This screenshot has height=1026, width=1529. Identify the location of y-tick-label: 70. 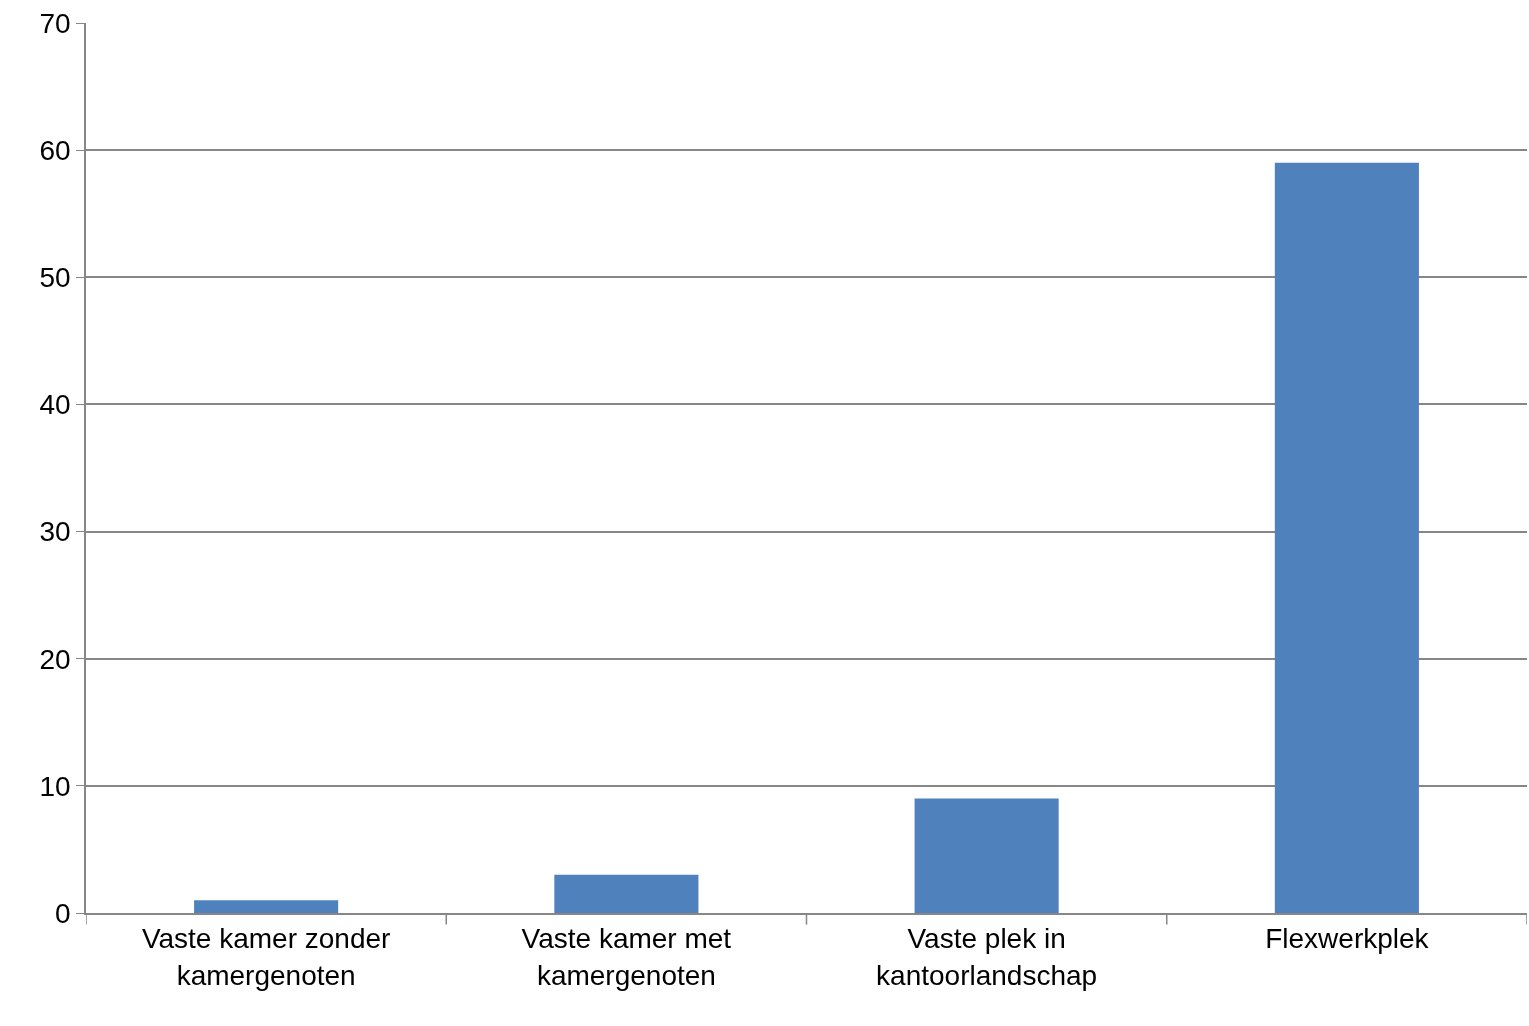
(55, 23).